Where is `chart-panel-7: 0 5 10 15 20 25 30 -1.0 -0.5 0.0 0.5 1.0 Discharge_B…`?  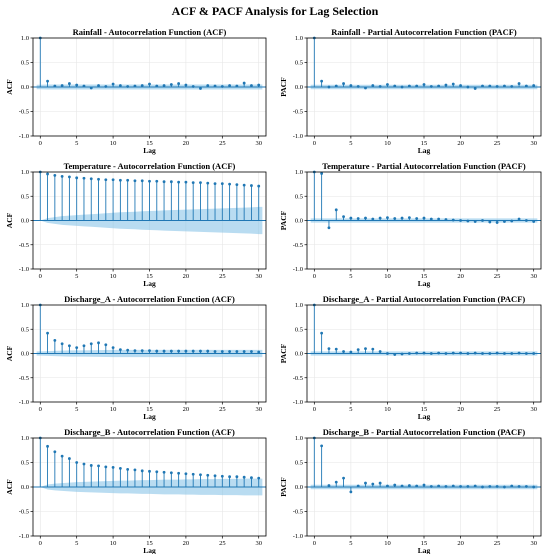 chart-panel-7: 0 5 10 15 20 25 30 -1.0 -0.5 0.0 0.5 1.0 Discharge_B… is located at coordinates (136, 490).